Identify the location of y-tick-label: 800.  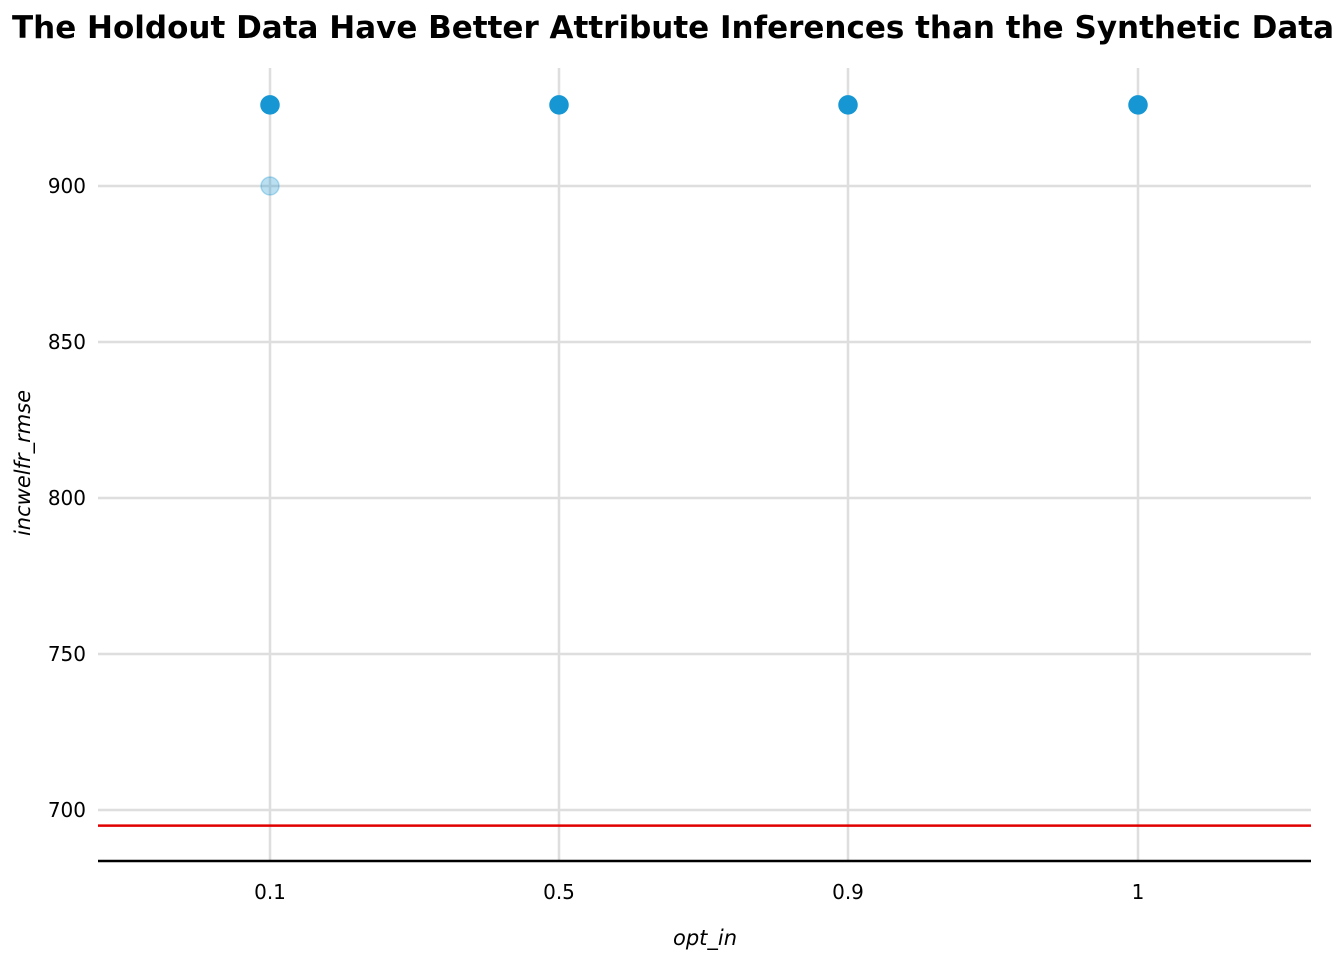
(67, 498).